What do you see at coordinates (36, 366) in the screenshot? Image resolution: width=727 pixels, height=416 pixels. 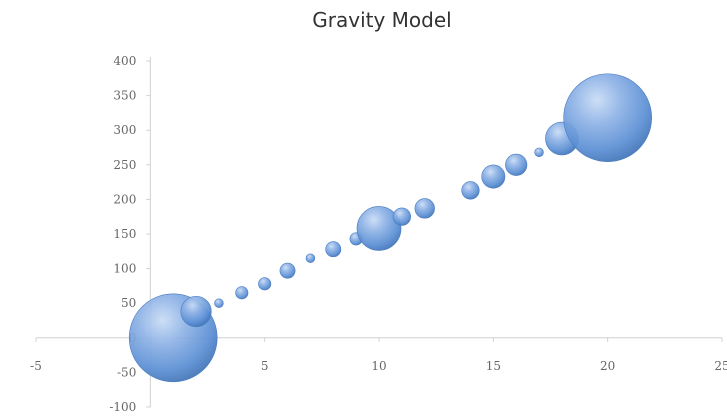 I see `x-tick-label: -5` at bounding box center [36, 366].